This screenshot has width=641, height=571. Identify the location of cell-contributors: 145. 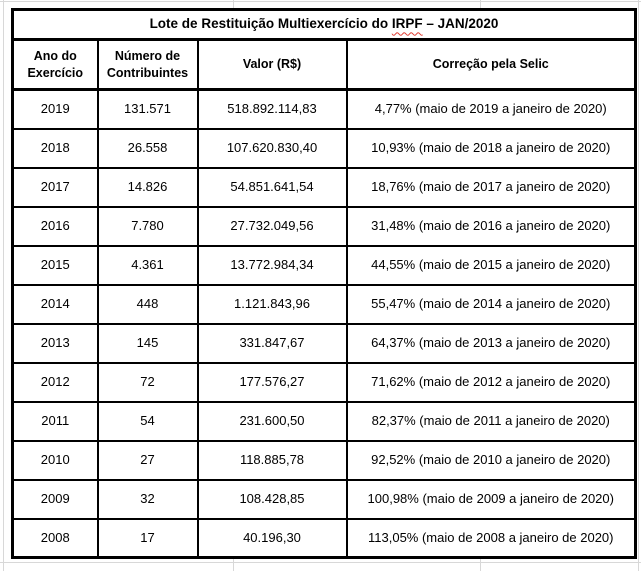
(147, 343).